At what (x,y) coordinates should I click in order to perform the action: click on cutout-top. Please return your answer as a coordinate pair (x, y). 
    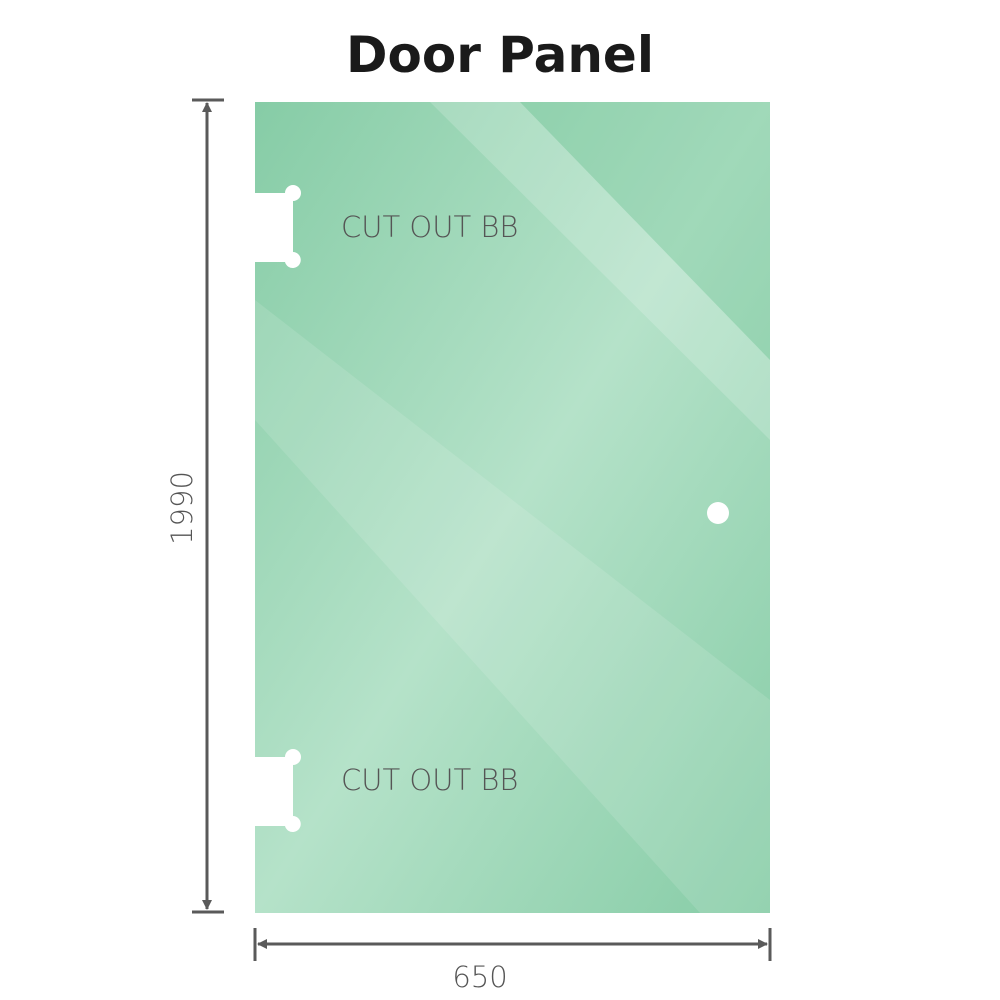
    Looking at the image, I should click on (278, 226).